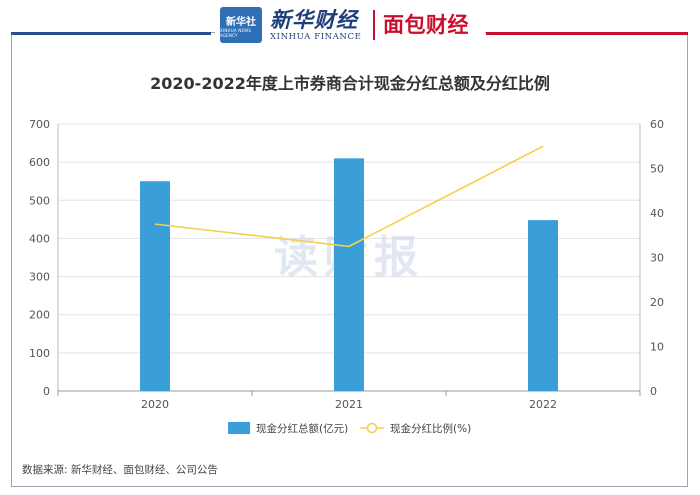  What do you see at coordinates (372, 428) in the screenshot?
I see `legend-line-marker` at bounding box center [372, 428].